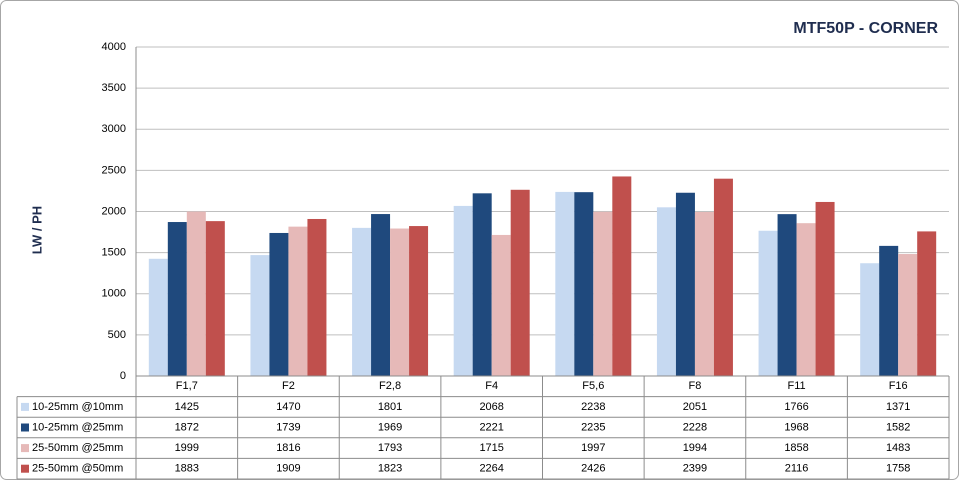 The image size is (959, 485). What do you see at coordinates (390, 407) in the screenshot?
I see `table-cell: 1801` at bounding box center [390, 407].